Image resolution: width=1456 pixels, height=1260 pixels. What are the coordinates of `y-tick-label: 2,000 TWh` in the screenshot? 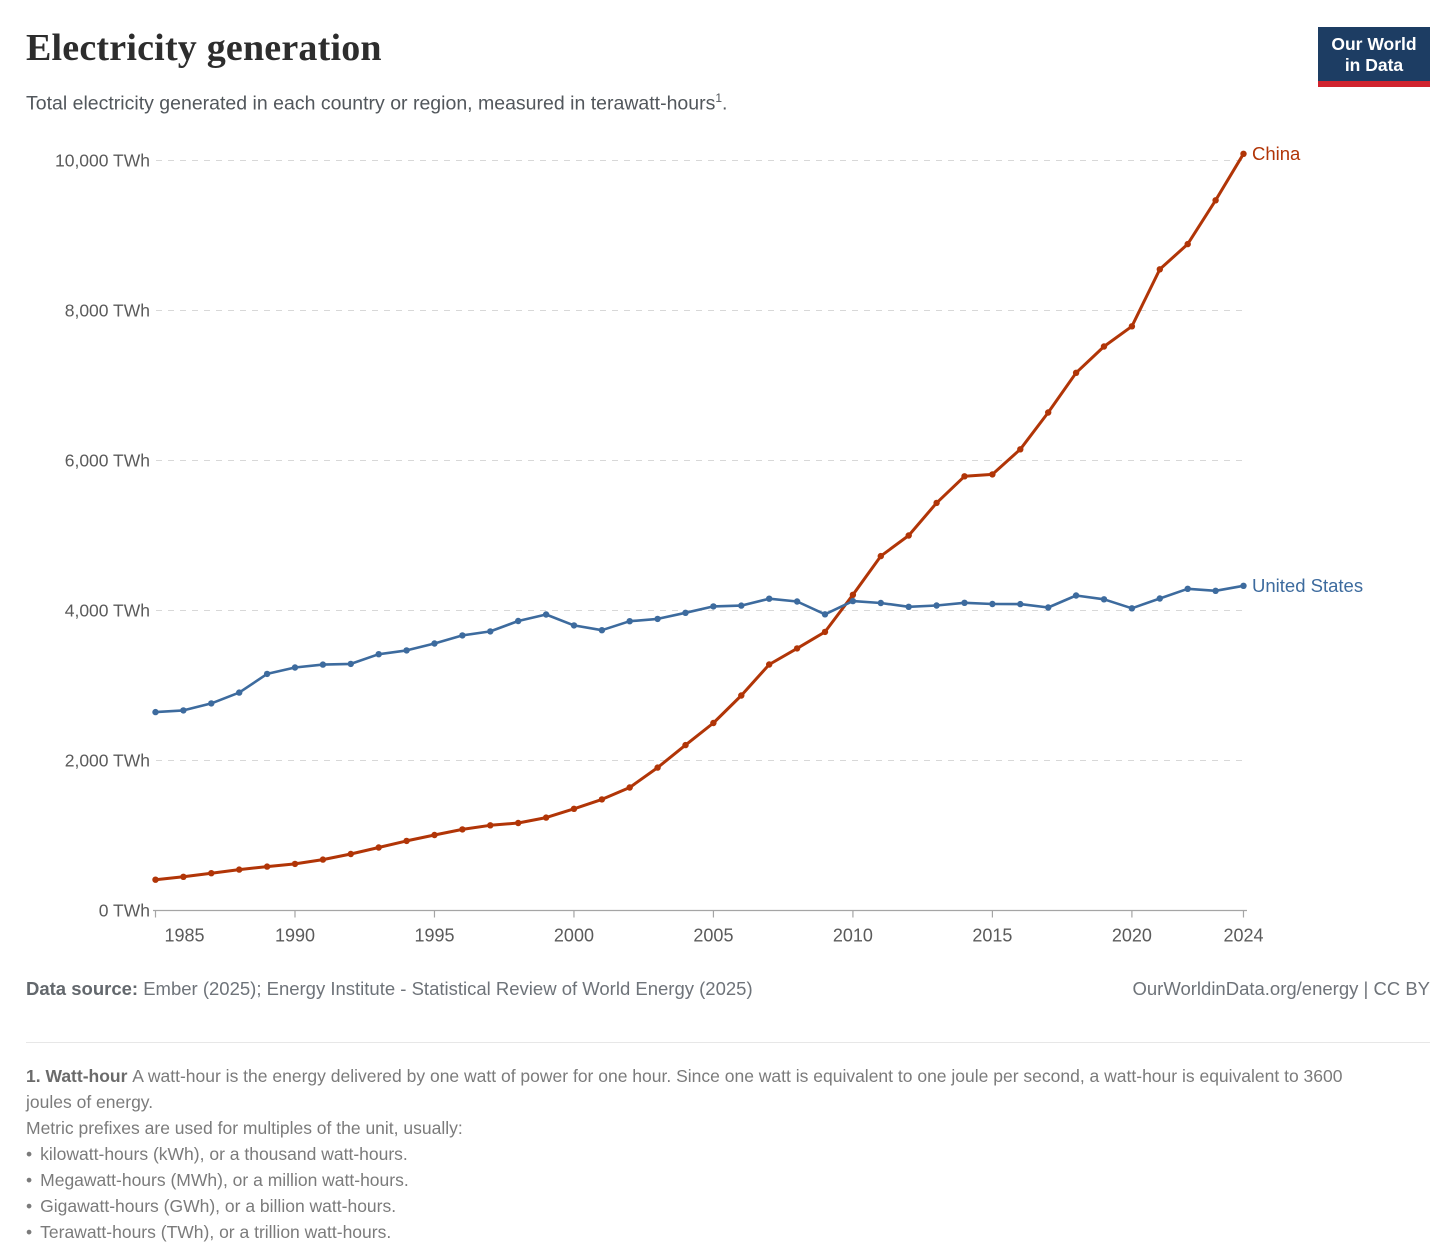 It's located at (107, 761).